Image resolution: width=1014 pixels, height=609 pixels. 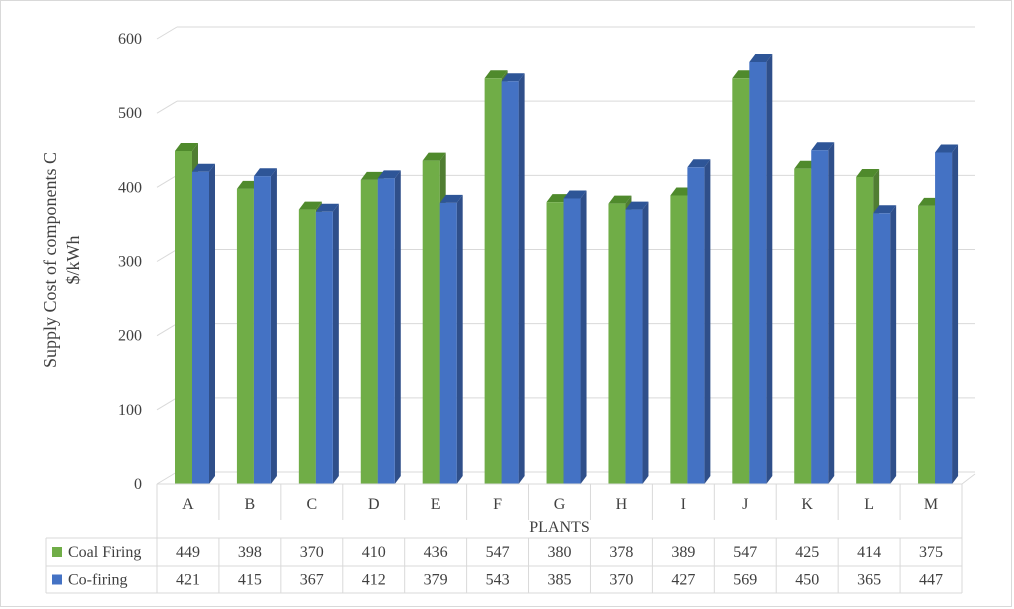 I want to click on x-tick-label: F, so click(x=497, y=504).